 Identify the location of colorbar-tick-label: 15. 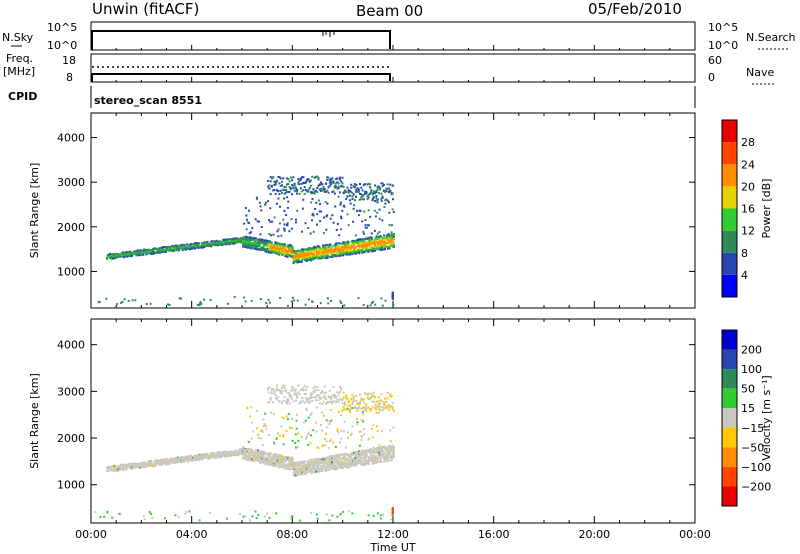
(748, 408).